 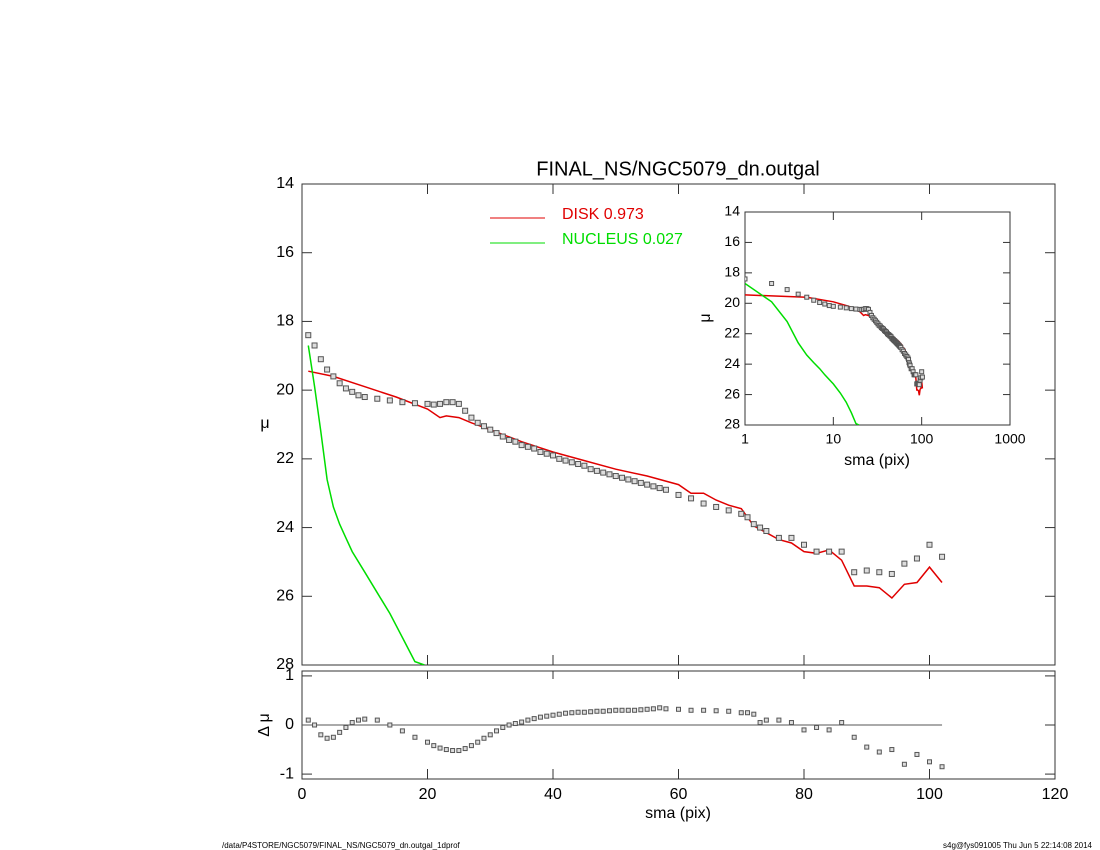 What do you see at coordinates (1009, 439) in the screenshot?
I see `inset-x-tick-label: 1000` at bounding box center [1009, 439].